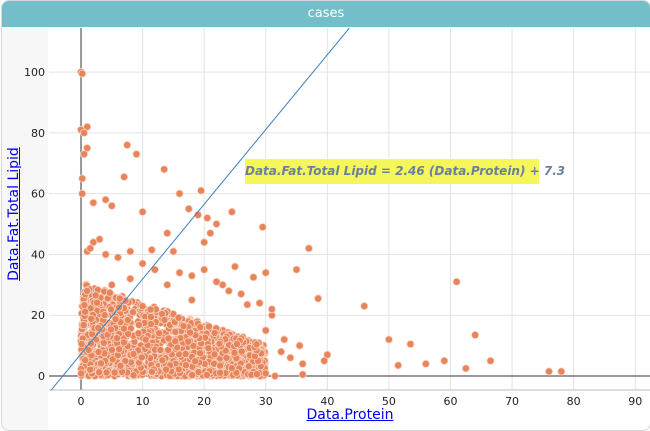 The image size is (650, 431). Describe the element at coordinates (350, 415) in the screenshot. I see `x-axis-label: Data.Protein` at that location.